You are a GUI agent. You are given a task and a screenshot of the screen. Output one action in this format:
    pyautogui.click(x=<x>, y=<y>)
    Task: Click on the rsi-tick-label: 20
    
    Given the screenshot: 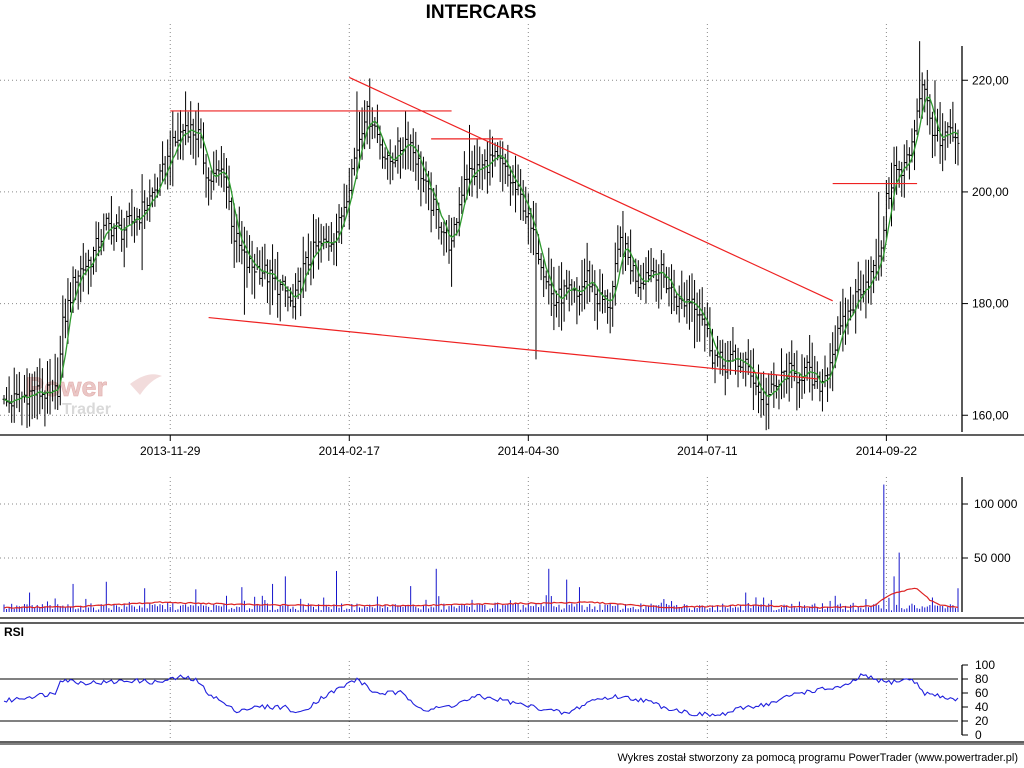 What is the action you would take?
    pyautogui.click(x=982, y=721)
    